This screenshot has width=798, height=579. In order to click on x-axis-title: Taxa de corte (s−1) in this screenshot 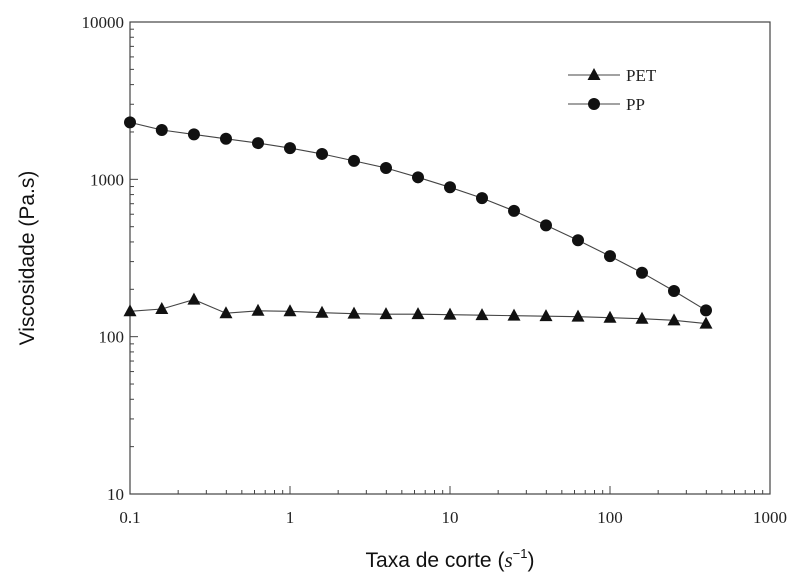, I will do `click(450, 559)`.